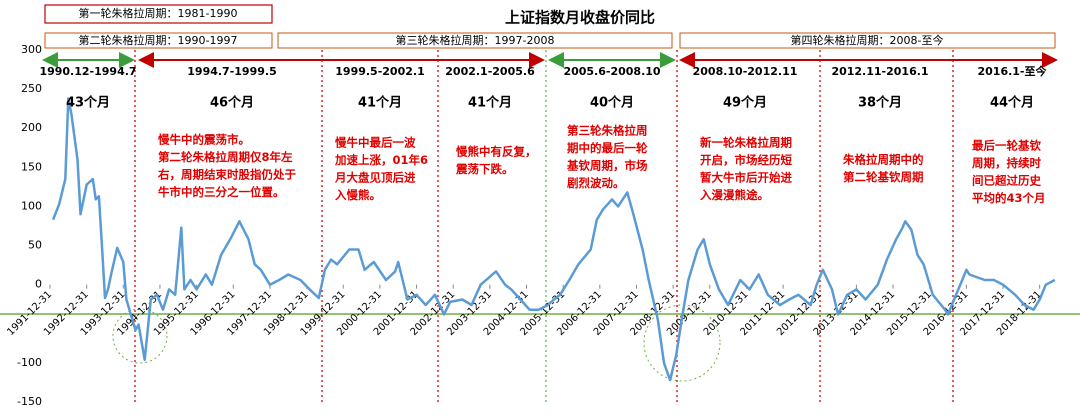 Image resolution: width=1080 pixels, height=415 pixels. Describe the element at coordinates (746, 143) in the screenshot. I see `annotation: 新一轮朱格拉周期` at that location.